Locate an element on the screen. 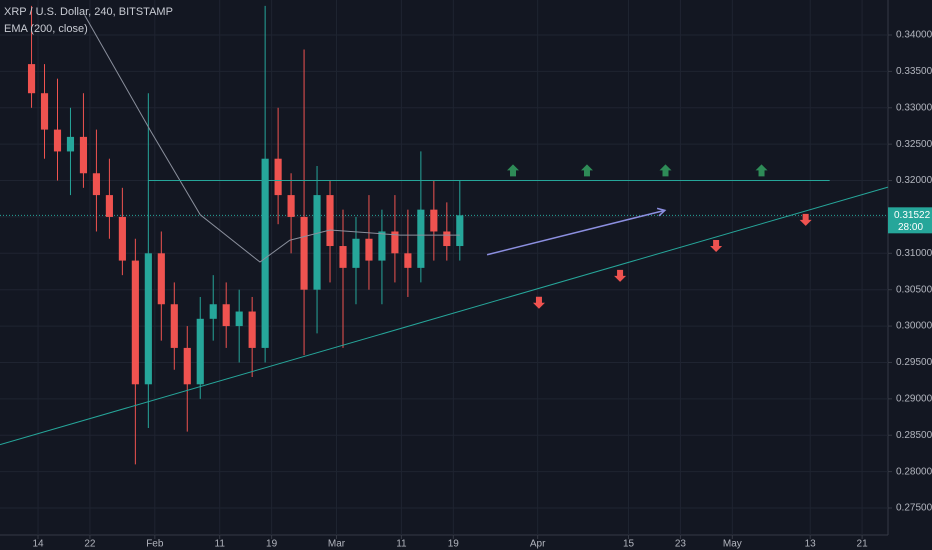  x-tick-label: 21 is located at coordinates (863, 544).